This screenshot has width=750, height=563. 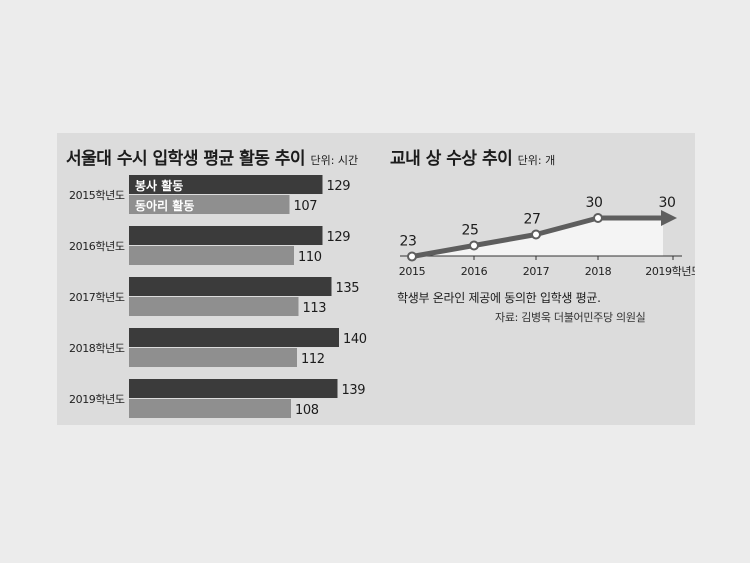 I want to click on bar-value-label: 113, so click(x=315, y=308).